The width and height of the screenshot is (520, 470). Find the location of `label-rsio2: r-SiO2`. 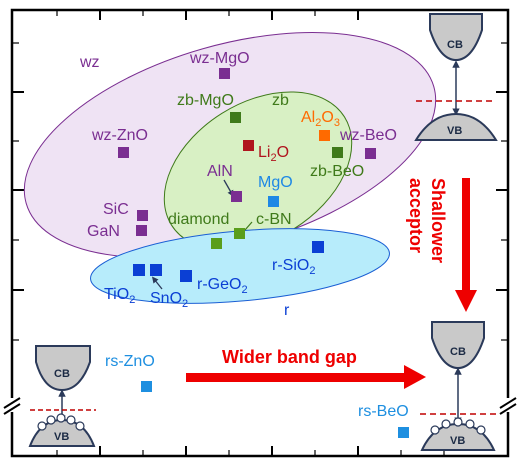

label-rsio2: r-SiO2 is located at coordinates (293, 267).